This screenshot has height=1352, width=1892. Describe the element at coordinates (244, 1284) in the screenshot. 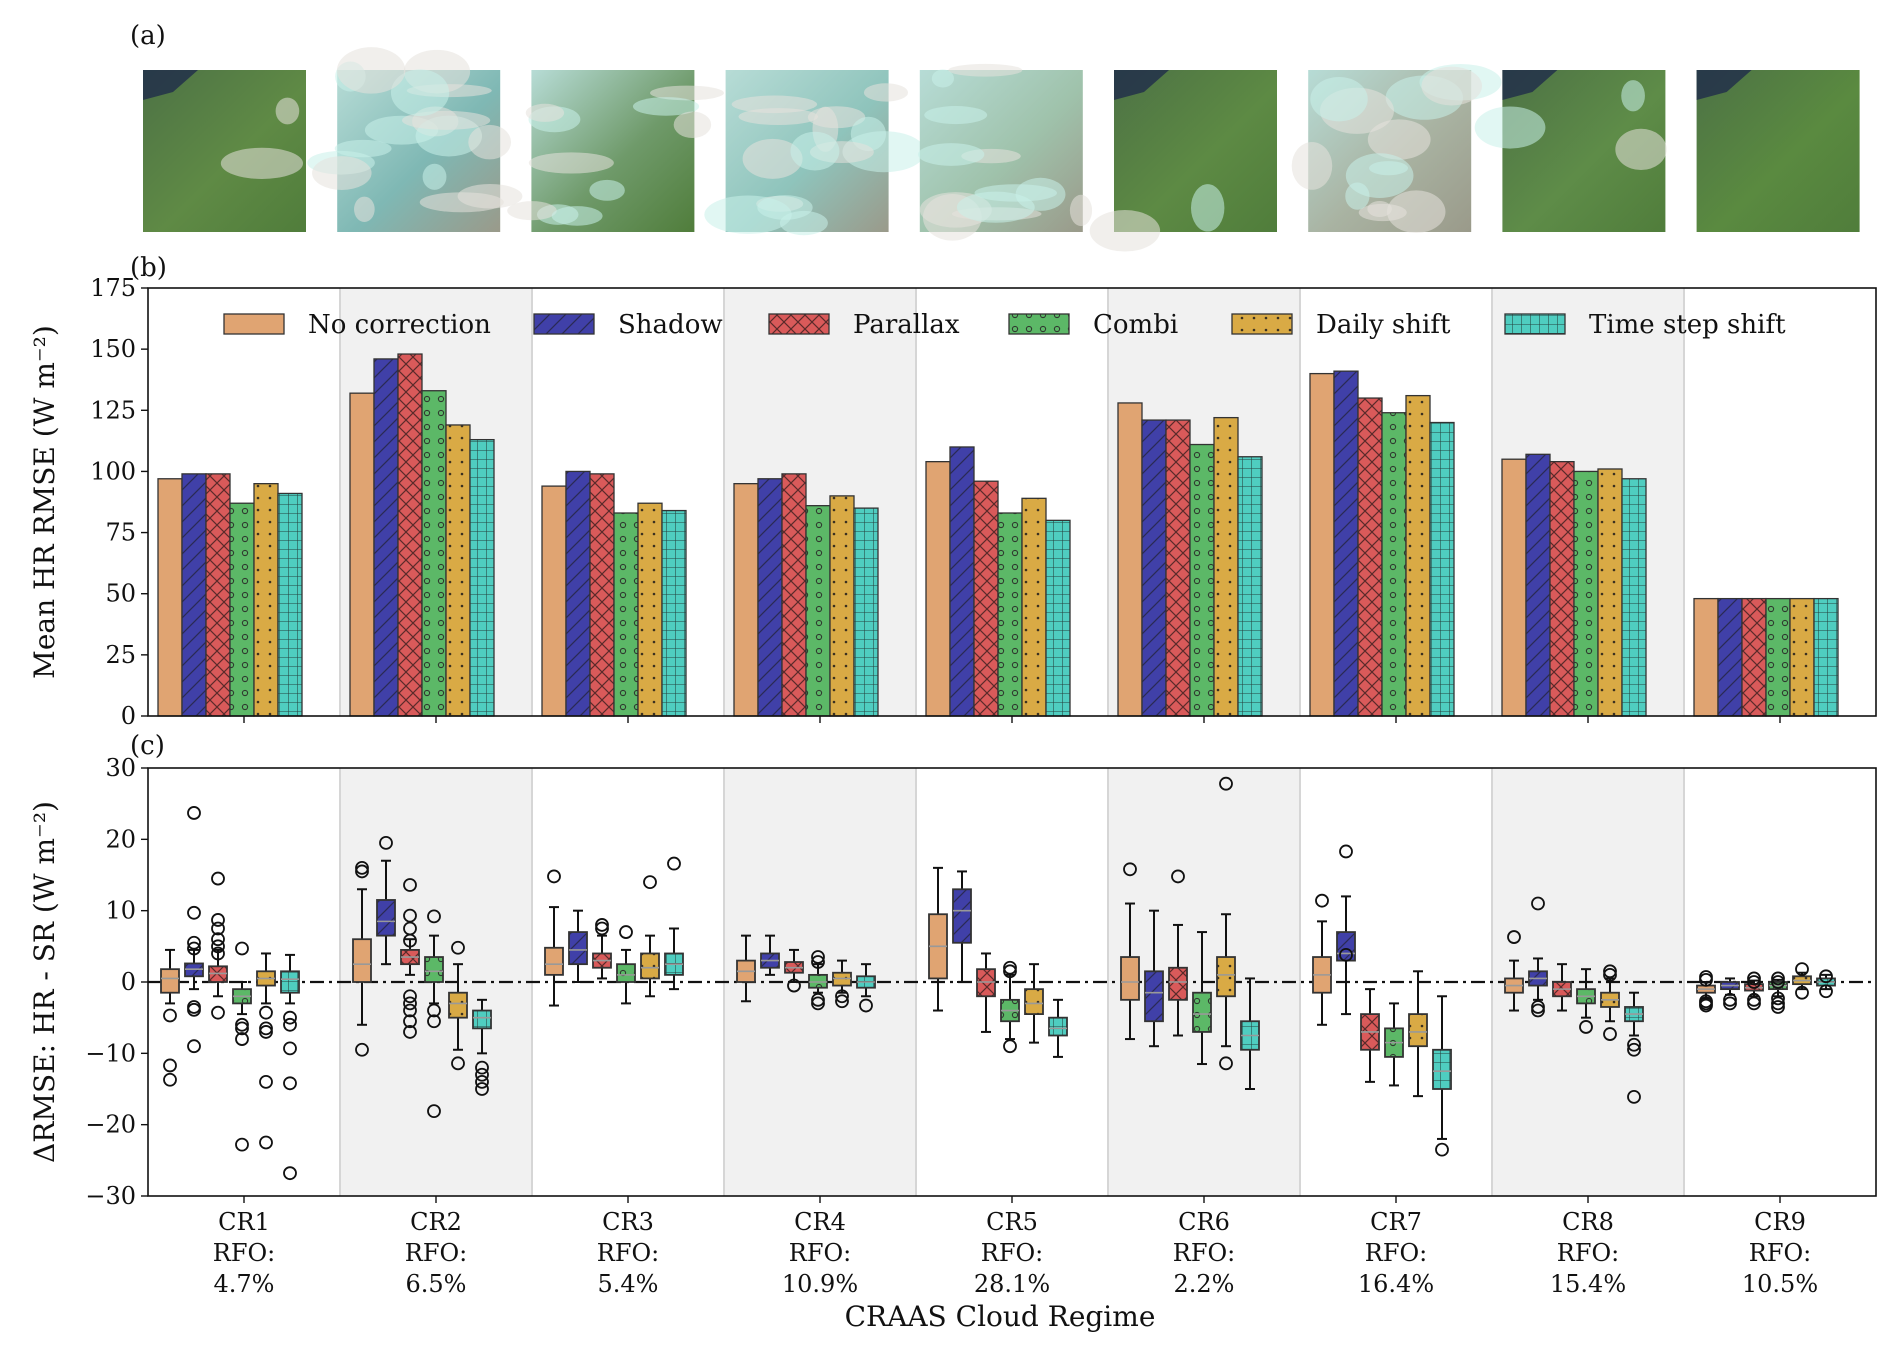

I see `x-tick-label: 4.7%` at that location.